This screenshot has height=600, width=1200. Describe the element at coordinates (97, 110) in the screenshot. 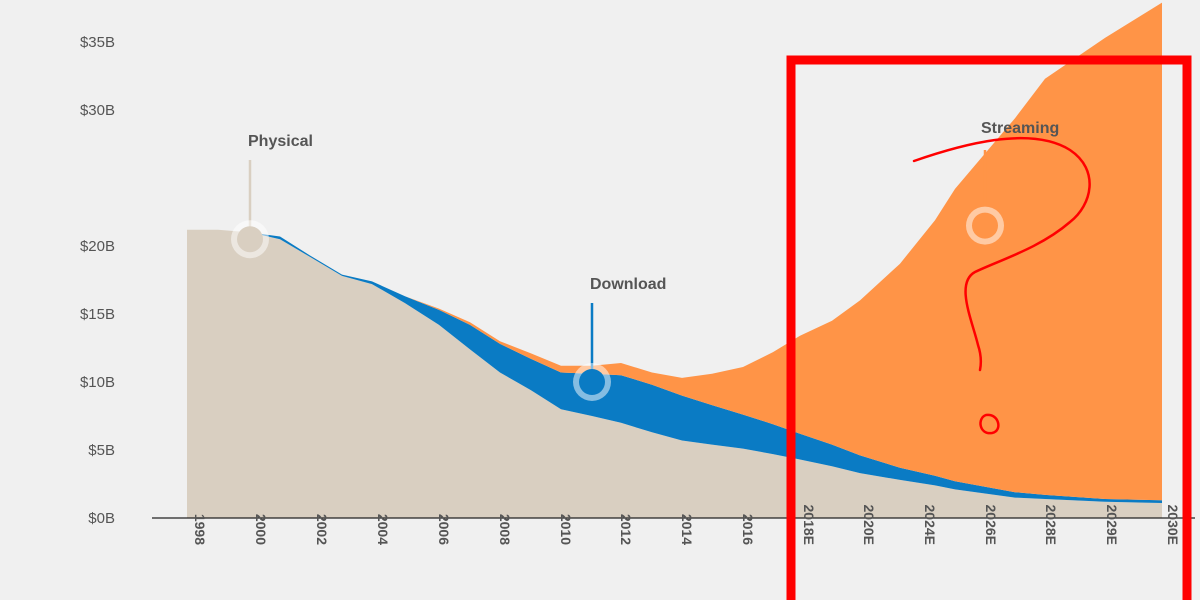

I see `y-tick-label: $30B` at that location.